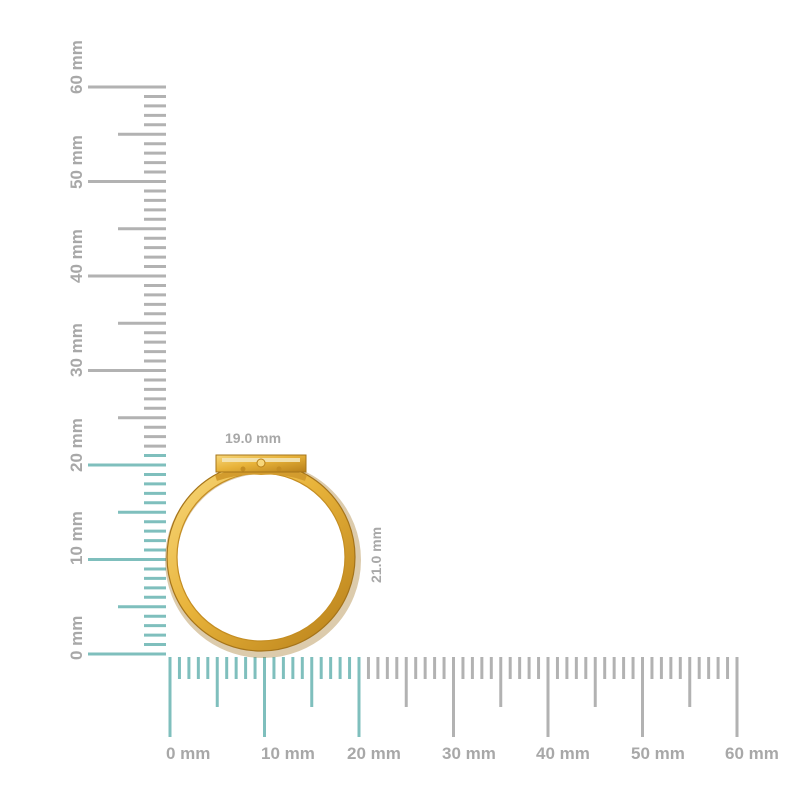  I want to click on h-label-40: 40 mm, so click(563, 753).